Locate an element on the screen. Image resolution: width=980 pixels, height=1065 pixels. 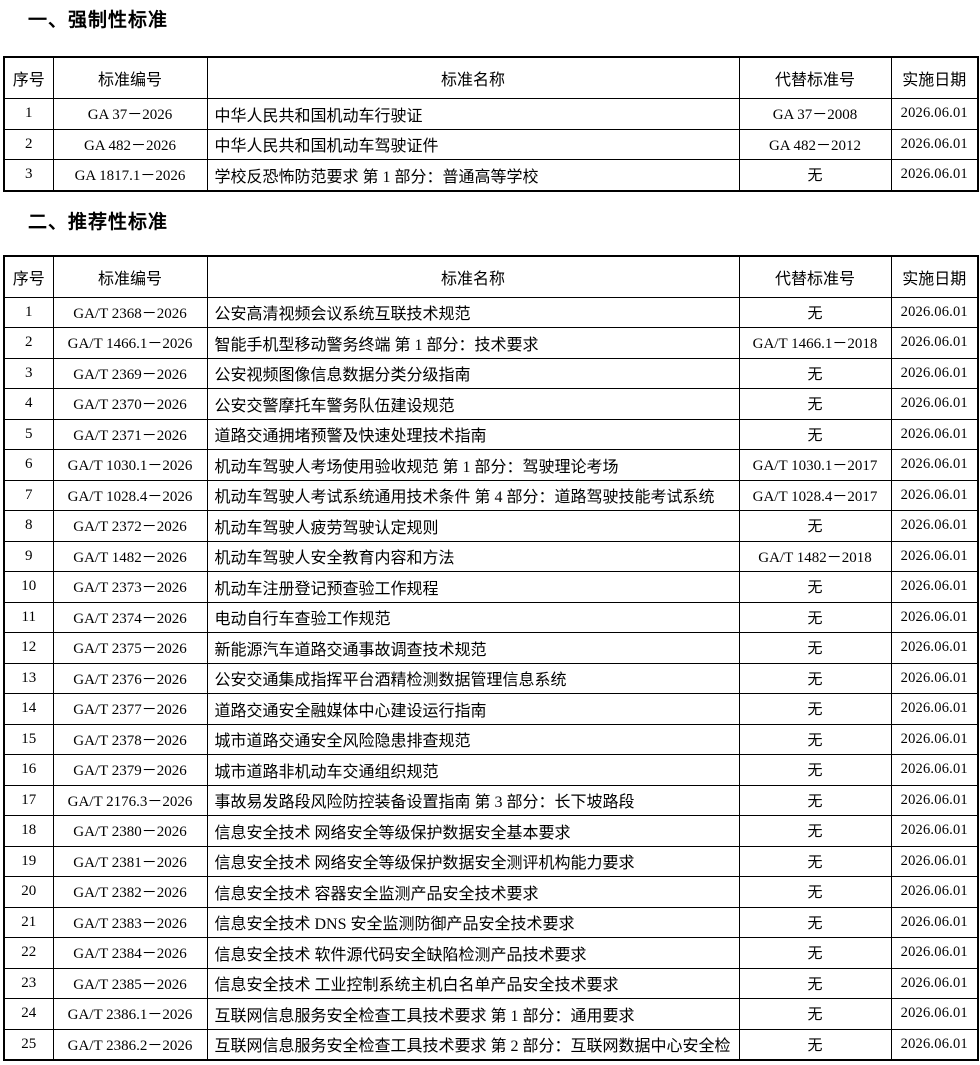
column-header: 实施日期 is located at coordinates (934, 276).